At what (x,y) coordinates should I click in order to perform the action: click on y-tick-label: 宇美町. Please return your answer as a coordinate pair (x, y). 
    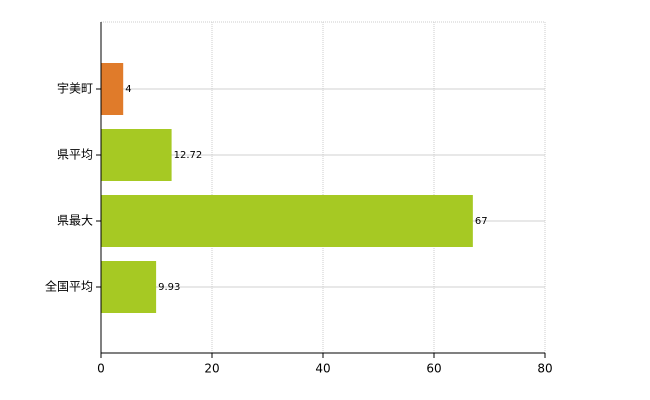
    Looking at the image, I should click on (75, 89).